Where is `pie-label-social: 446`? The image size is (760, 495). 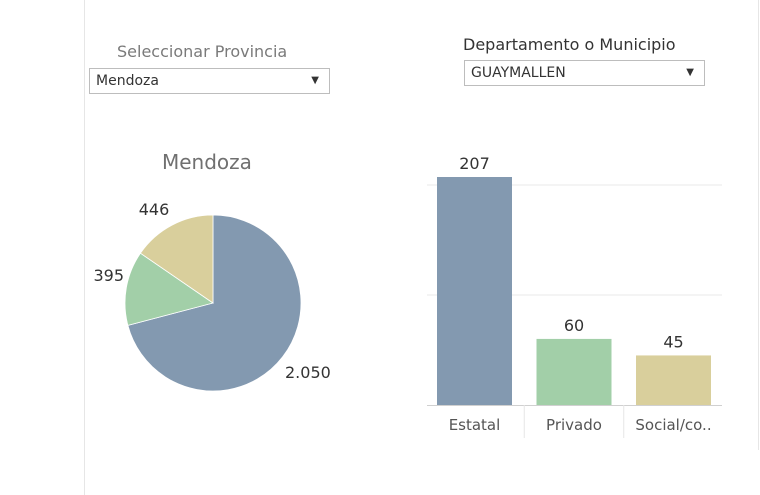 pie-label-social: 446 is located at coordinates (154, 209).